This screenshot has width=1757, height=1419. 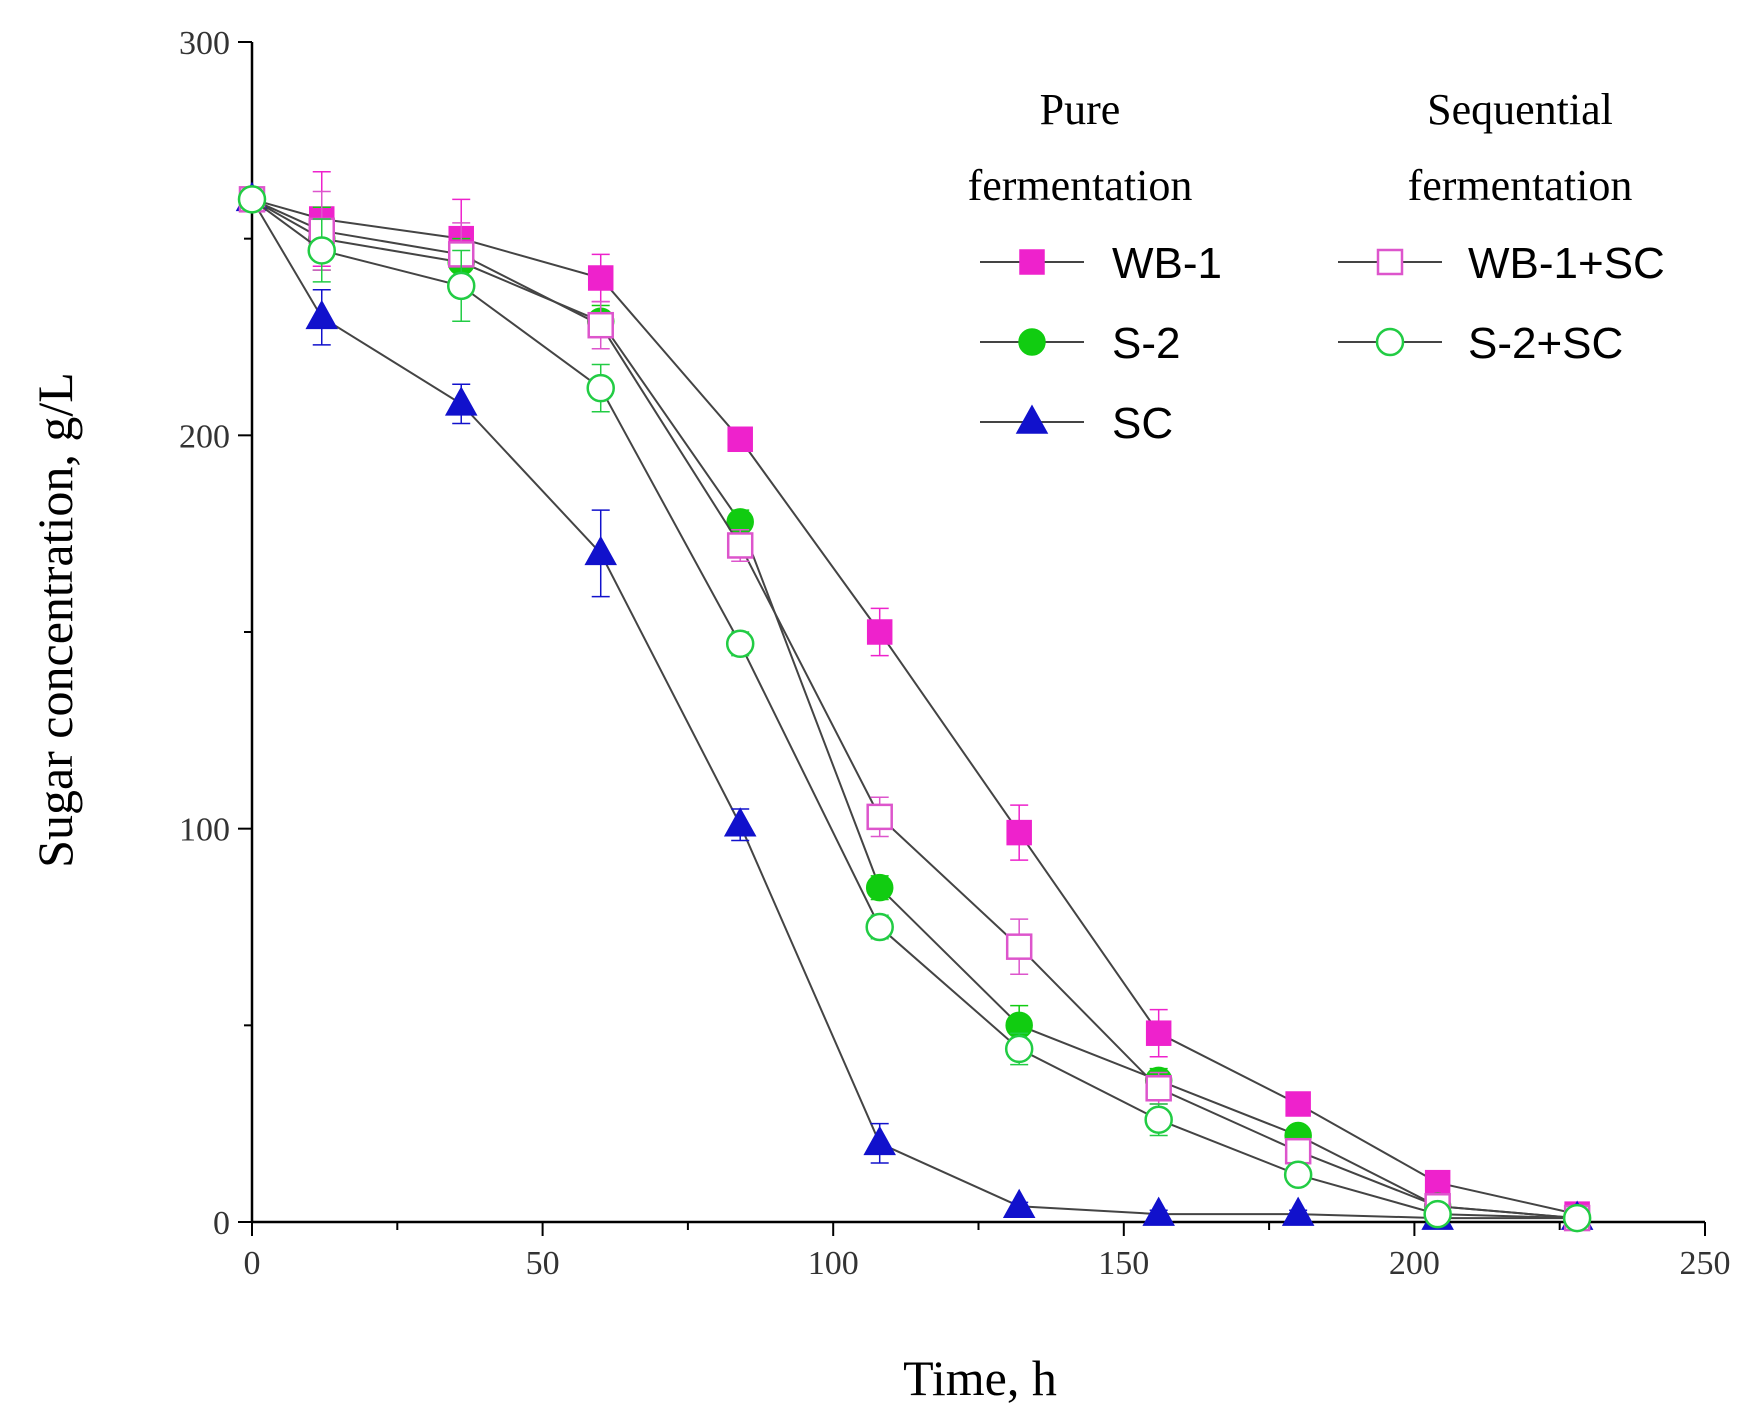 What do you see at coordinates (1520, 185) in the screenshot?
I see `legend-header-sequential-line2: fermentation` at bounding box center [1520, 185].